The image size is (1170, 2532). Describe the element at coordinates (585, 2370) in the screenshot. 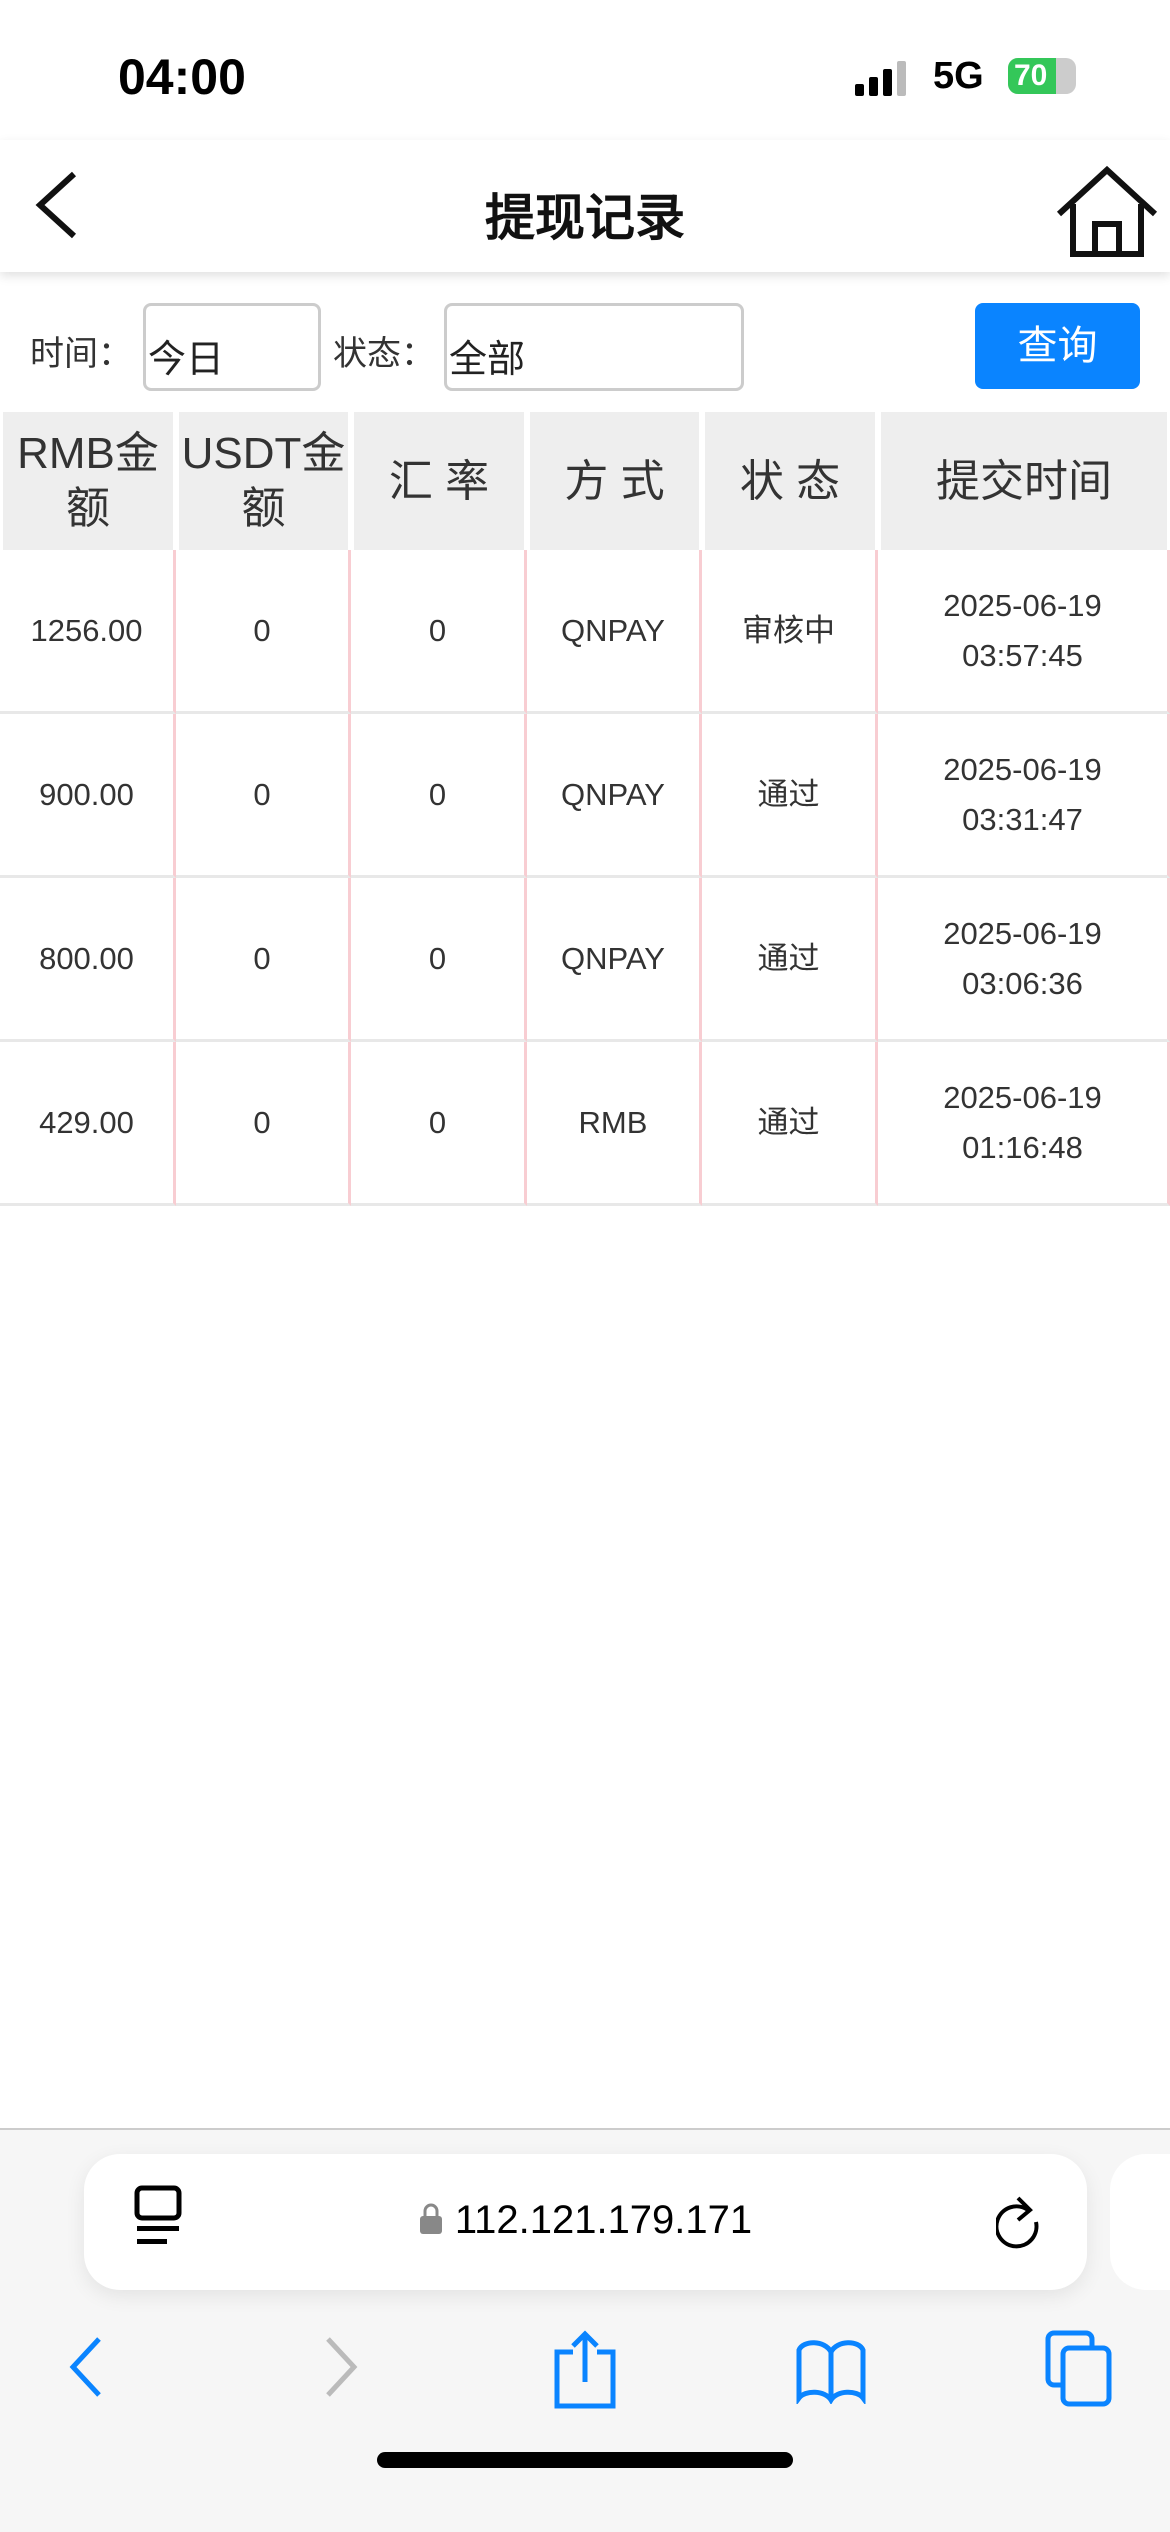

I see `share-icon` at that location.